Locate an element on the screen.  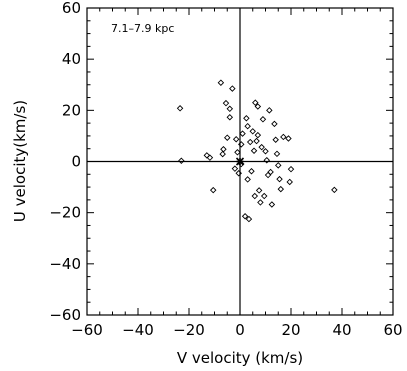
x-tick-label: 20 is located at coordinates (290, 330).